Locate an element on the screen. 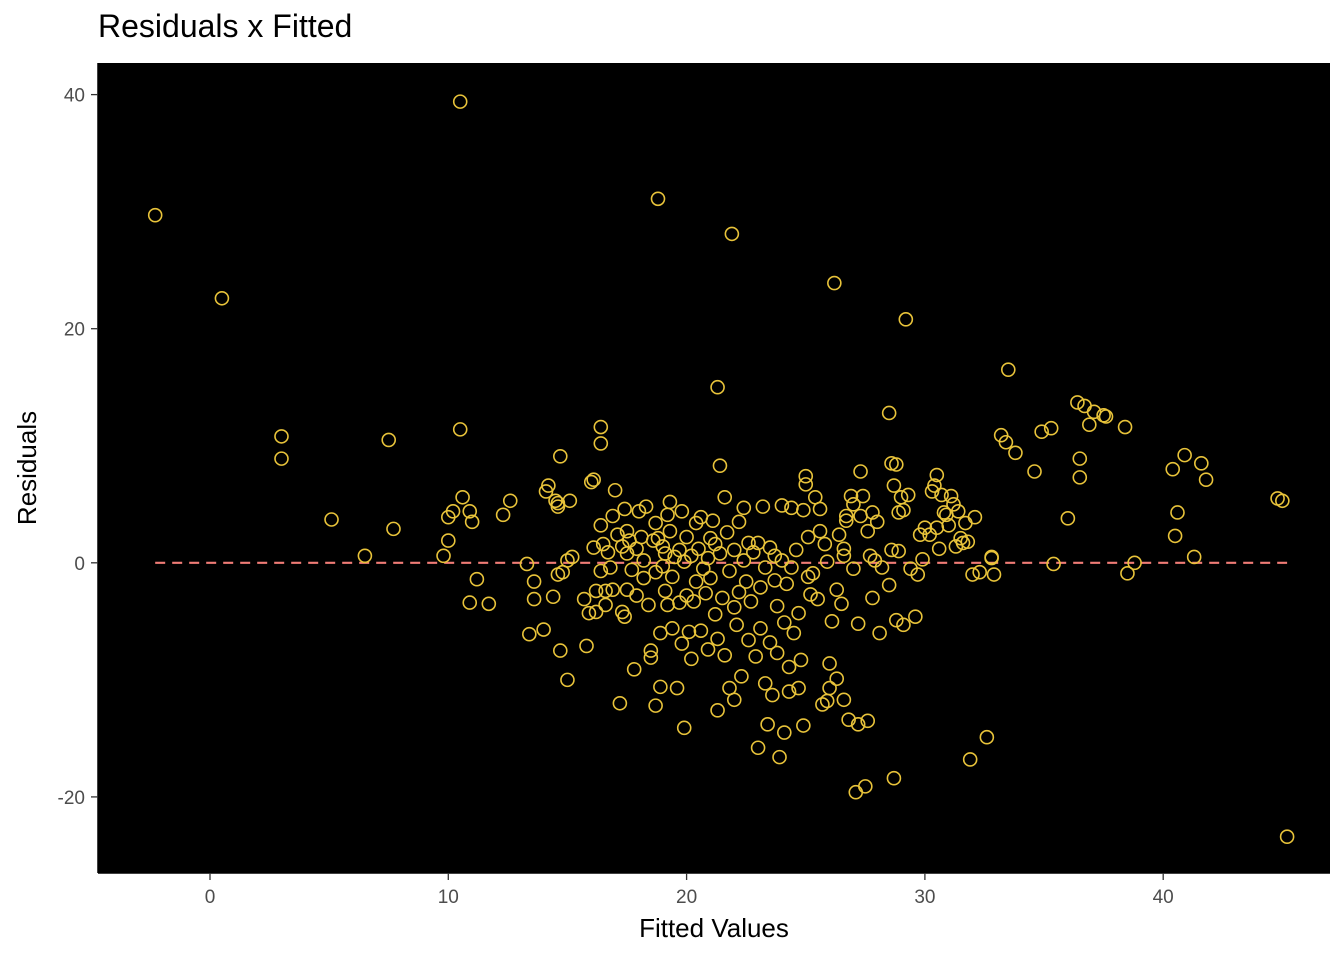  x-axis-ticks: 0 10 20 30 40 is located at coordinates (689, 890).